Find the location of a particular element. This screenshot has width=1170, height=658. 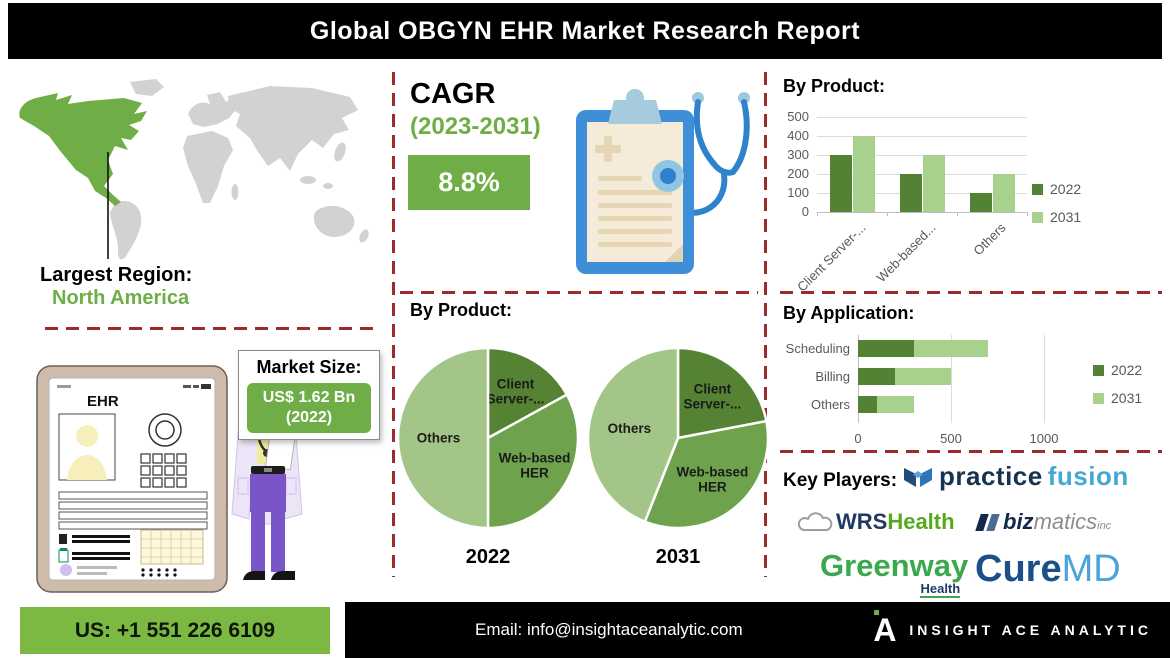

chart-table is located at coordinates (172, 547).